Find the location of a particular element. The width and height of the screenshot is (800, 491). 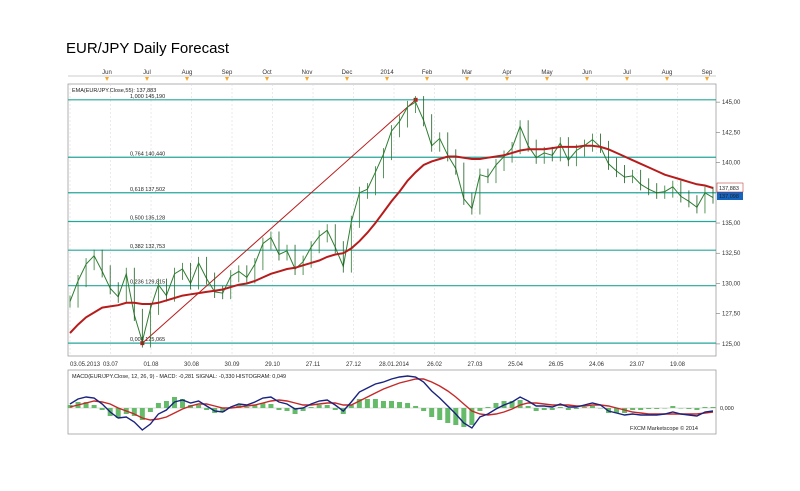

y-tick-label: 142,50 is located at coordinates (731, 133).